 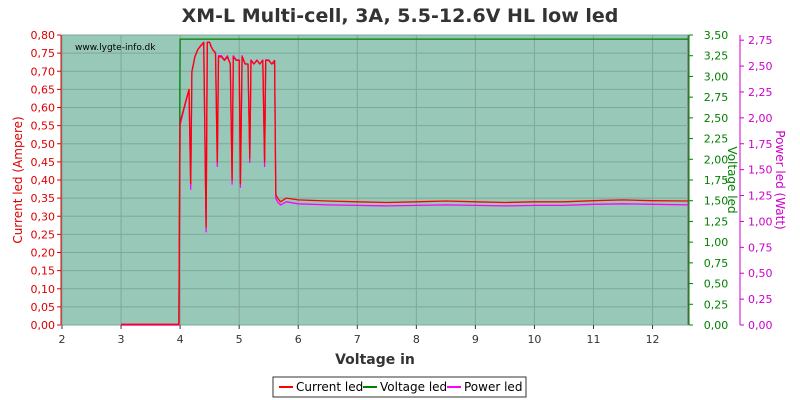 What do you see at coordinates (760, 247) in the screenshot?
I see `y-right-power-tick-label: 0,75` at bounding box center [760, 247].